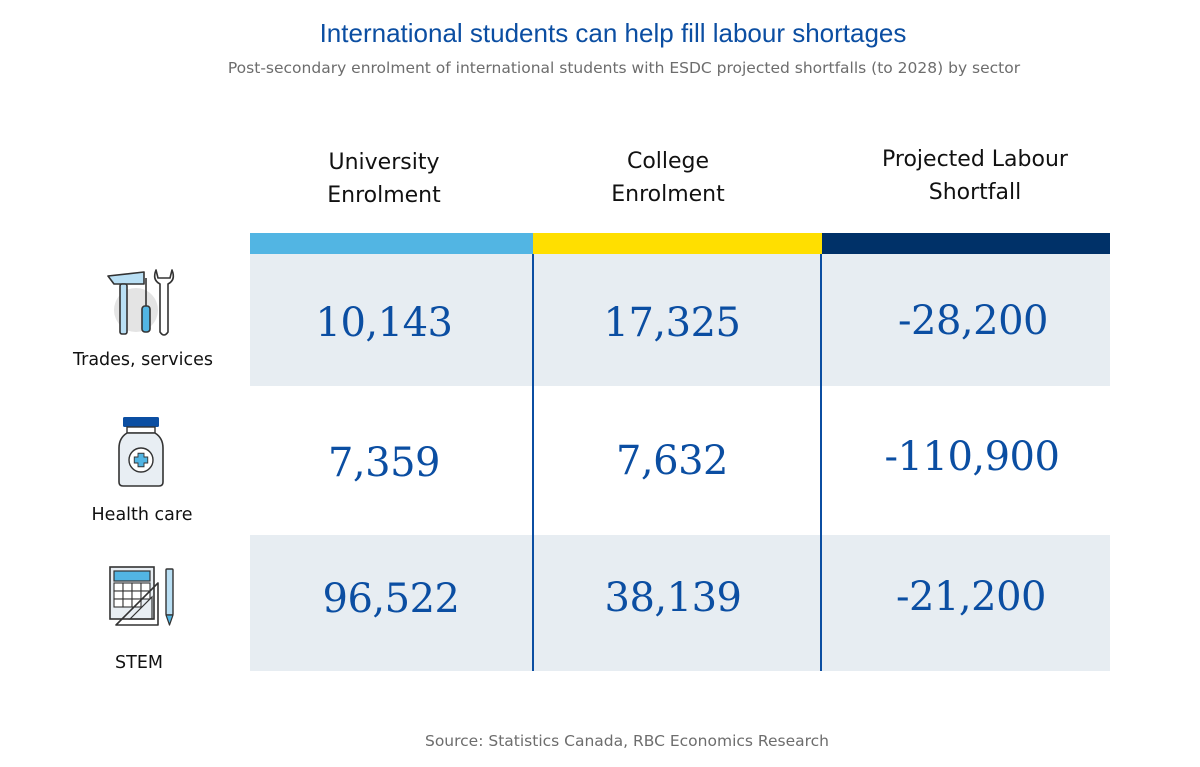 This screenshot has width=1200, height=767. I want to click on cell-stem-shortfall: -21,200, so click(971, 597).